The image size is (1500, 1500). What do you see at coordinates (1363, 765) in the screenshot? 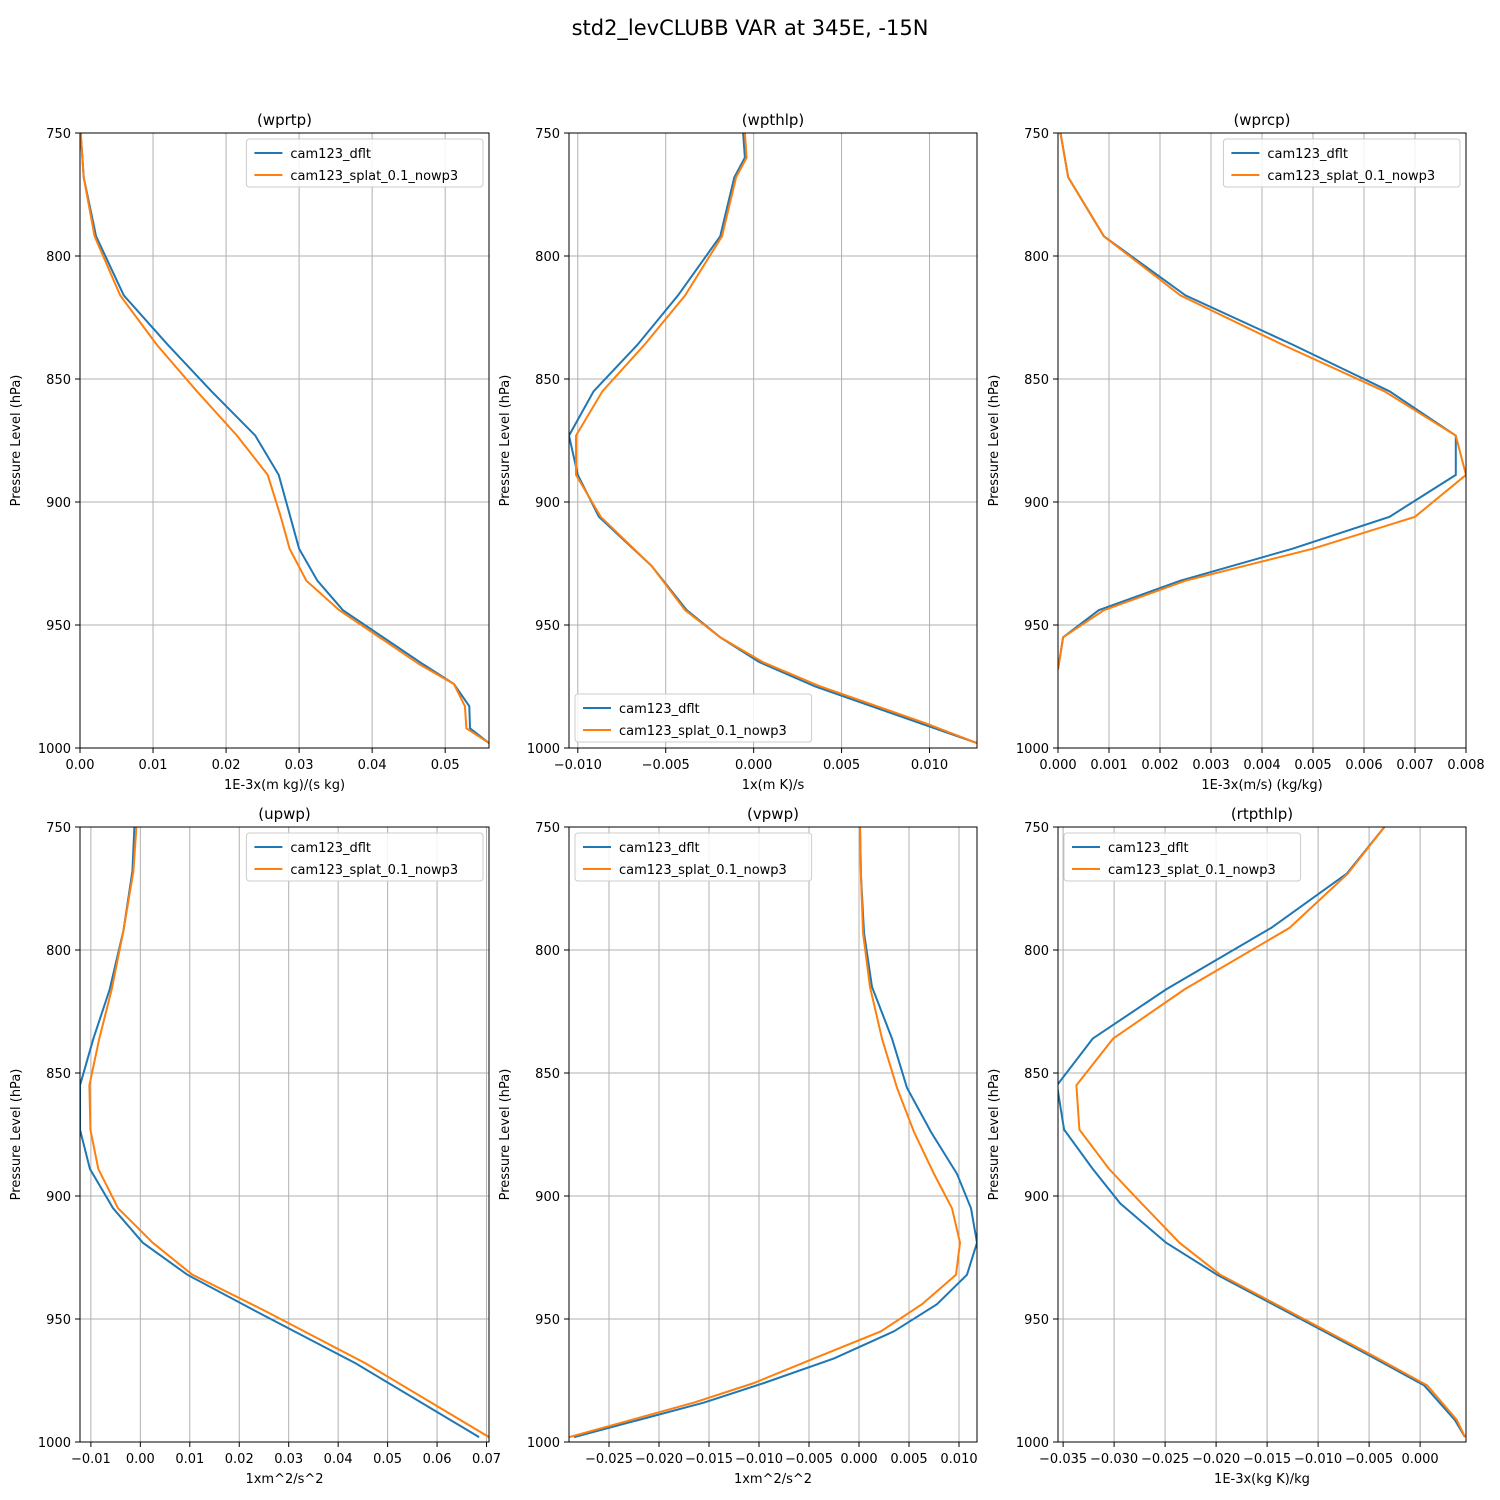
I see `x-tick-label: 0.006` at bounding box center [1363, 765].